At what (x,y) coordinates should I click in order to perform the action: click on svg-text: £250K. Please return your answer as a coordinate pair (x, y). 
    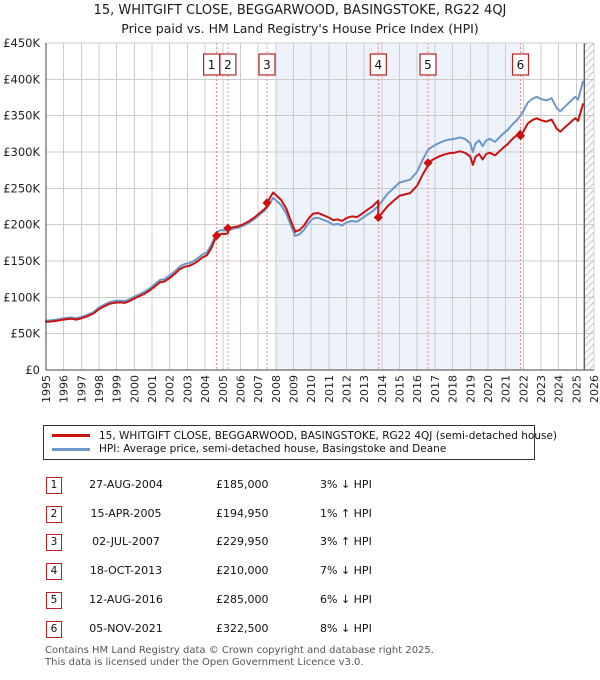
    Looking at the image, I should click on (21, 188).